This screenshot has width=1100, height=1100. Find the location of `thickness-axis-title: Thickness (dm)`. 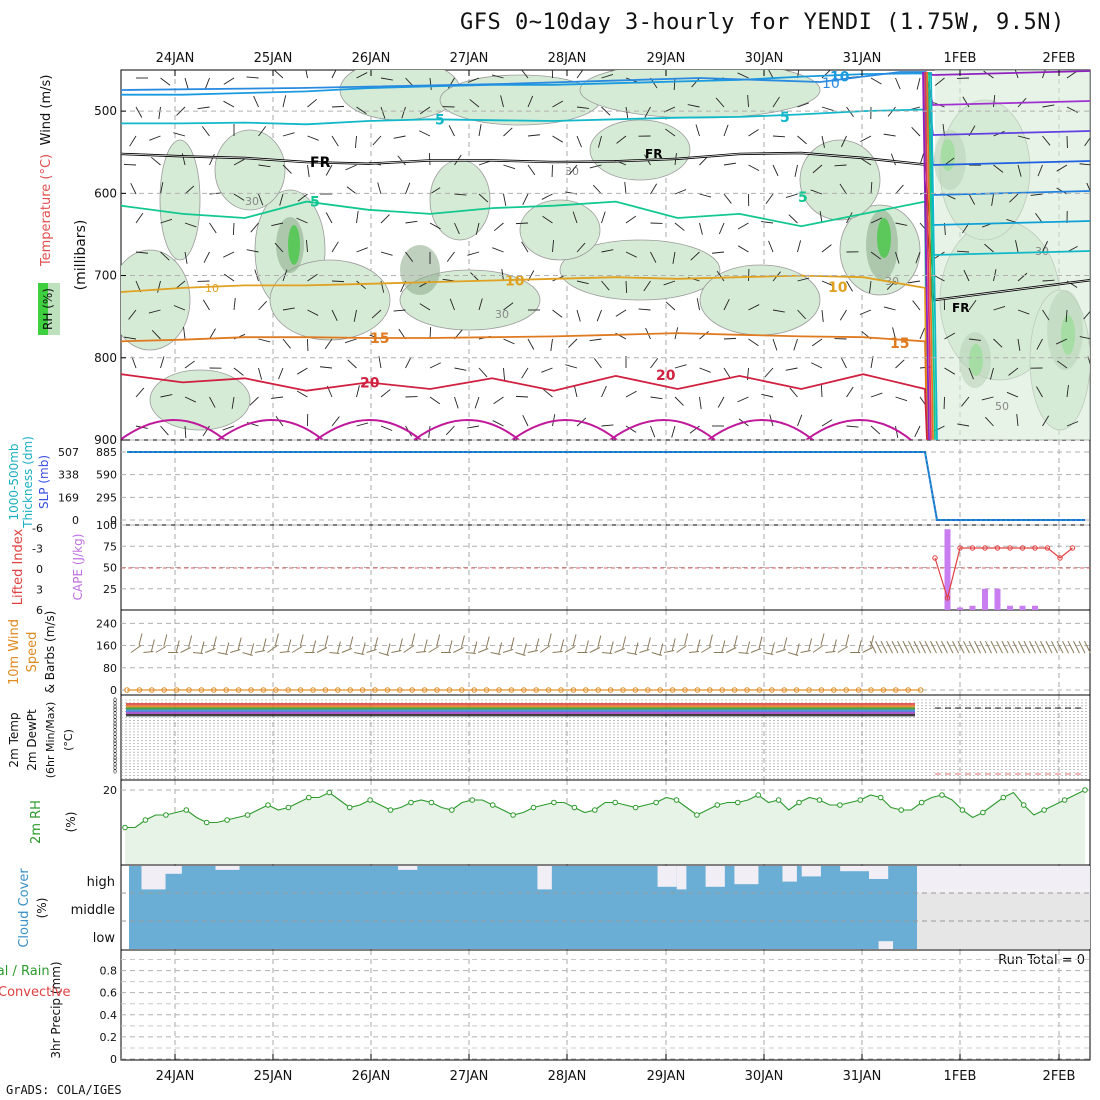

thickness-axis-title: Thickness (dm) is located at coordinates (28, 482).